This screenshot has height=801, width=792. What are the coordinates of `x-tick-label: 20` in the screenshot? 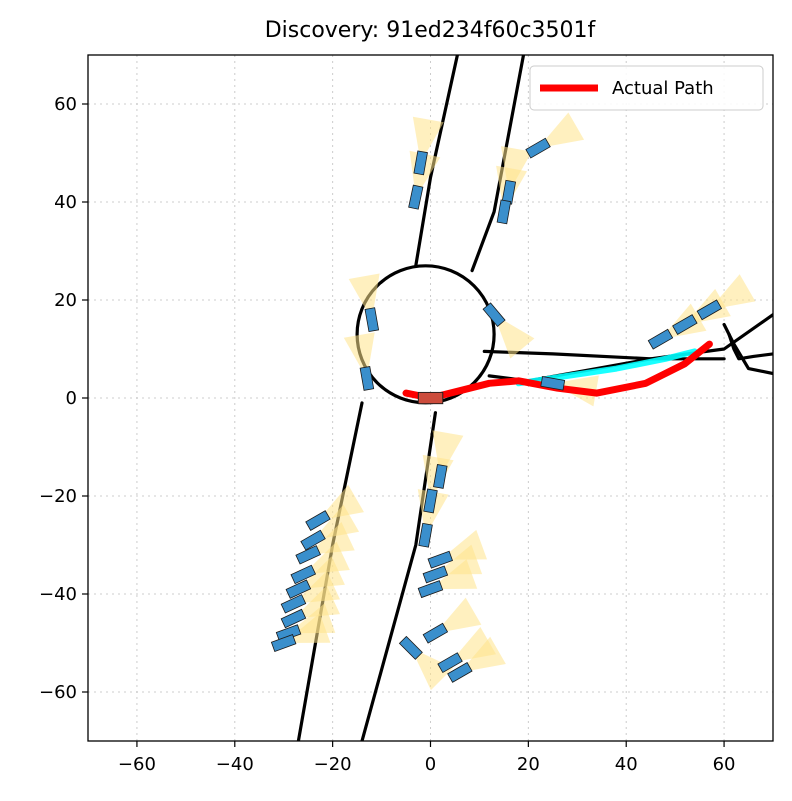 It's located at (528, 764).